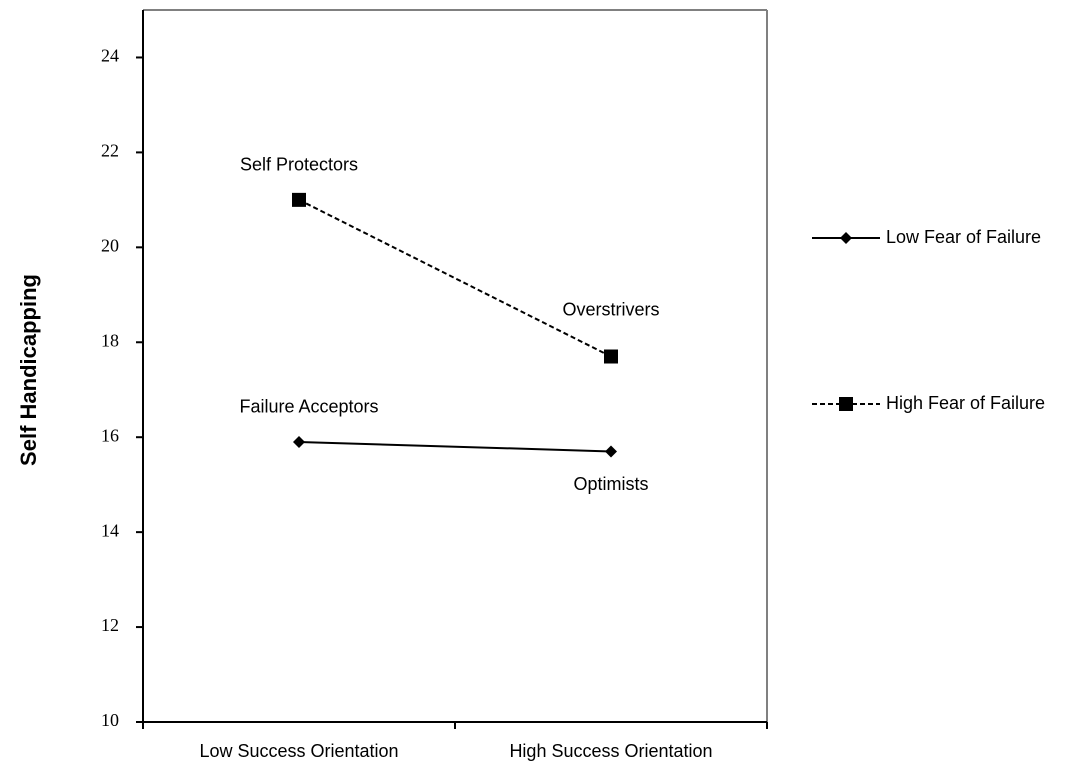  Describe the element at coordinates (110, 625) in the screenshot. I see `y-tick-label: 12` at that location.